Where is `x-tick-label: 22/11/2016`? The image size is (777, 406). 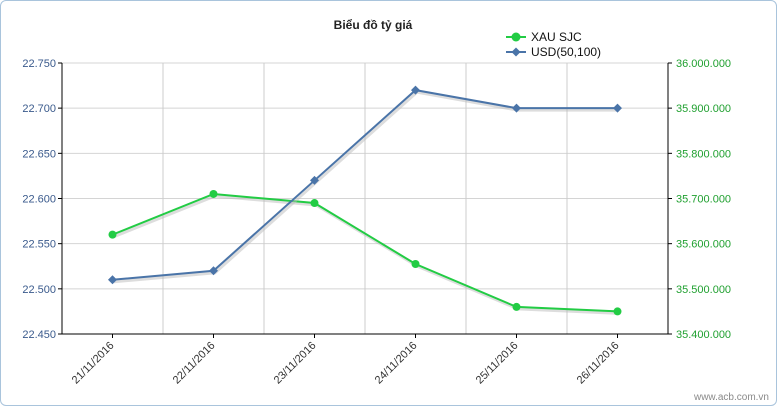 x-tick-label: 22/11/2016 is located at coordinates (194, 363).